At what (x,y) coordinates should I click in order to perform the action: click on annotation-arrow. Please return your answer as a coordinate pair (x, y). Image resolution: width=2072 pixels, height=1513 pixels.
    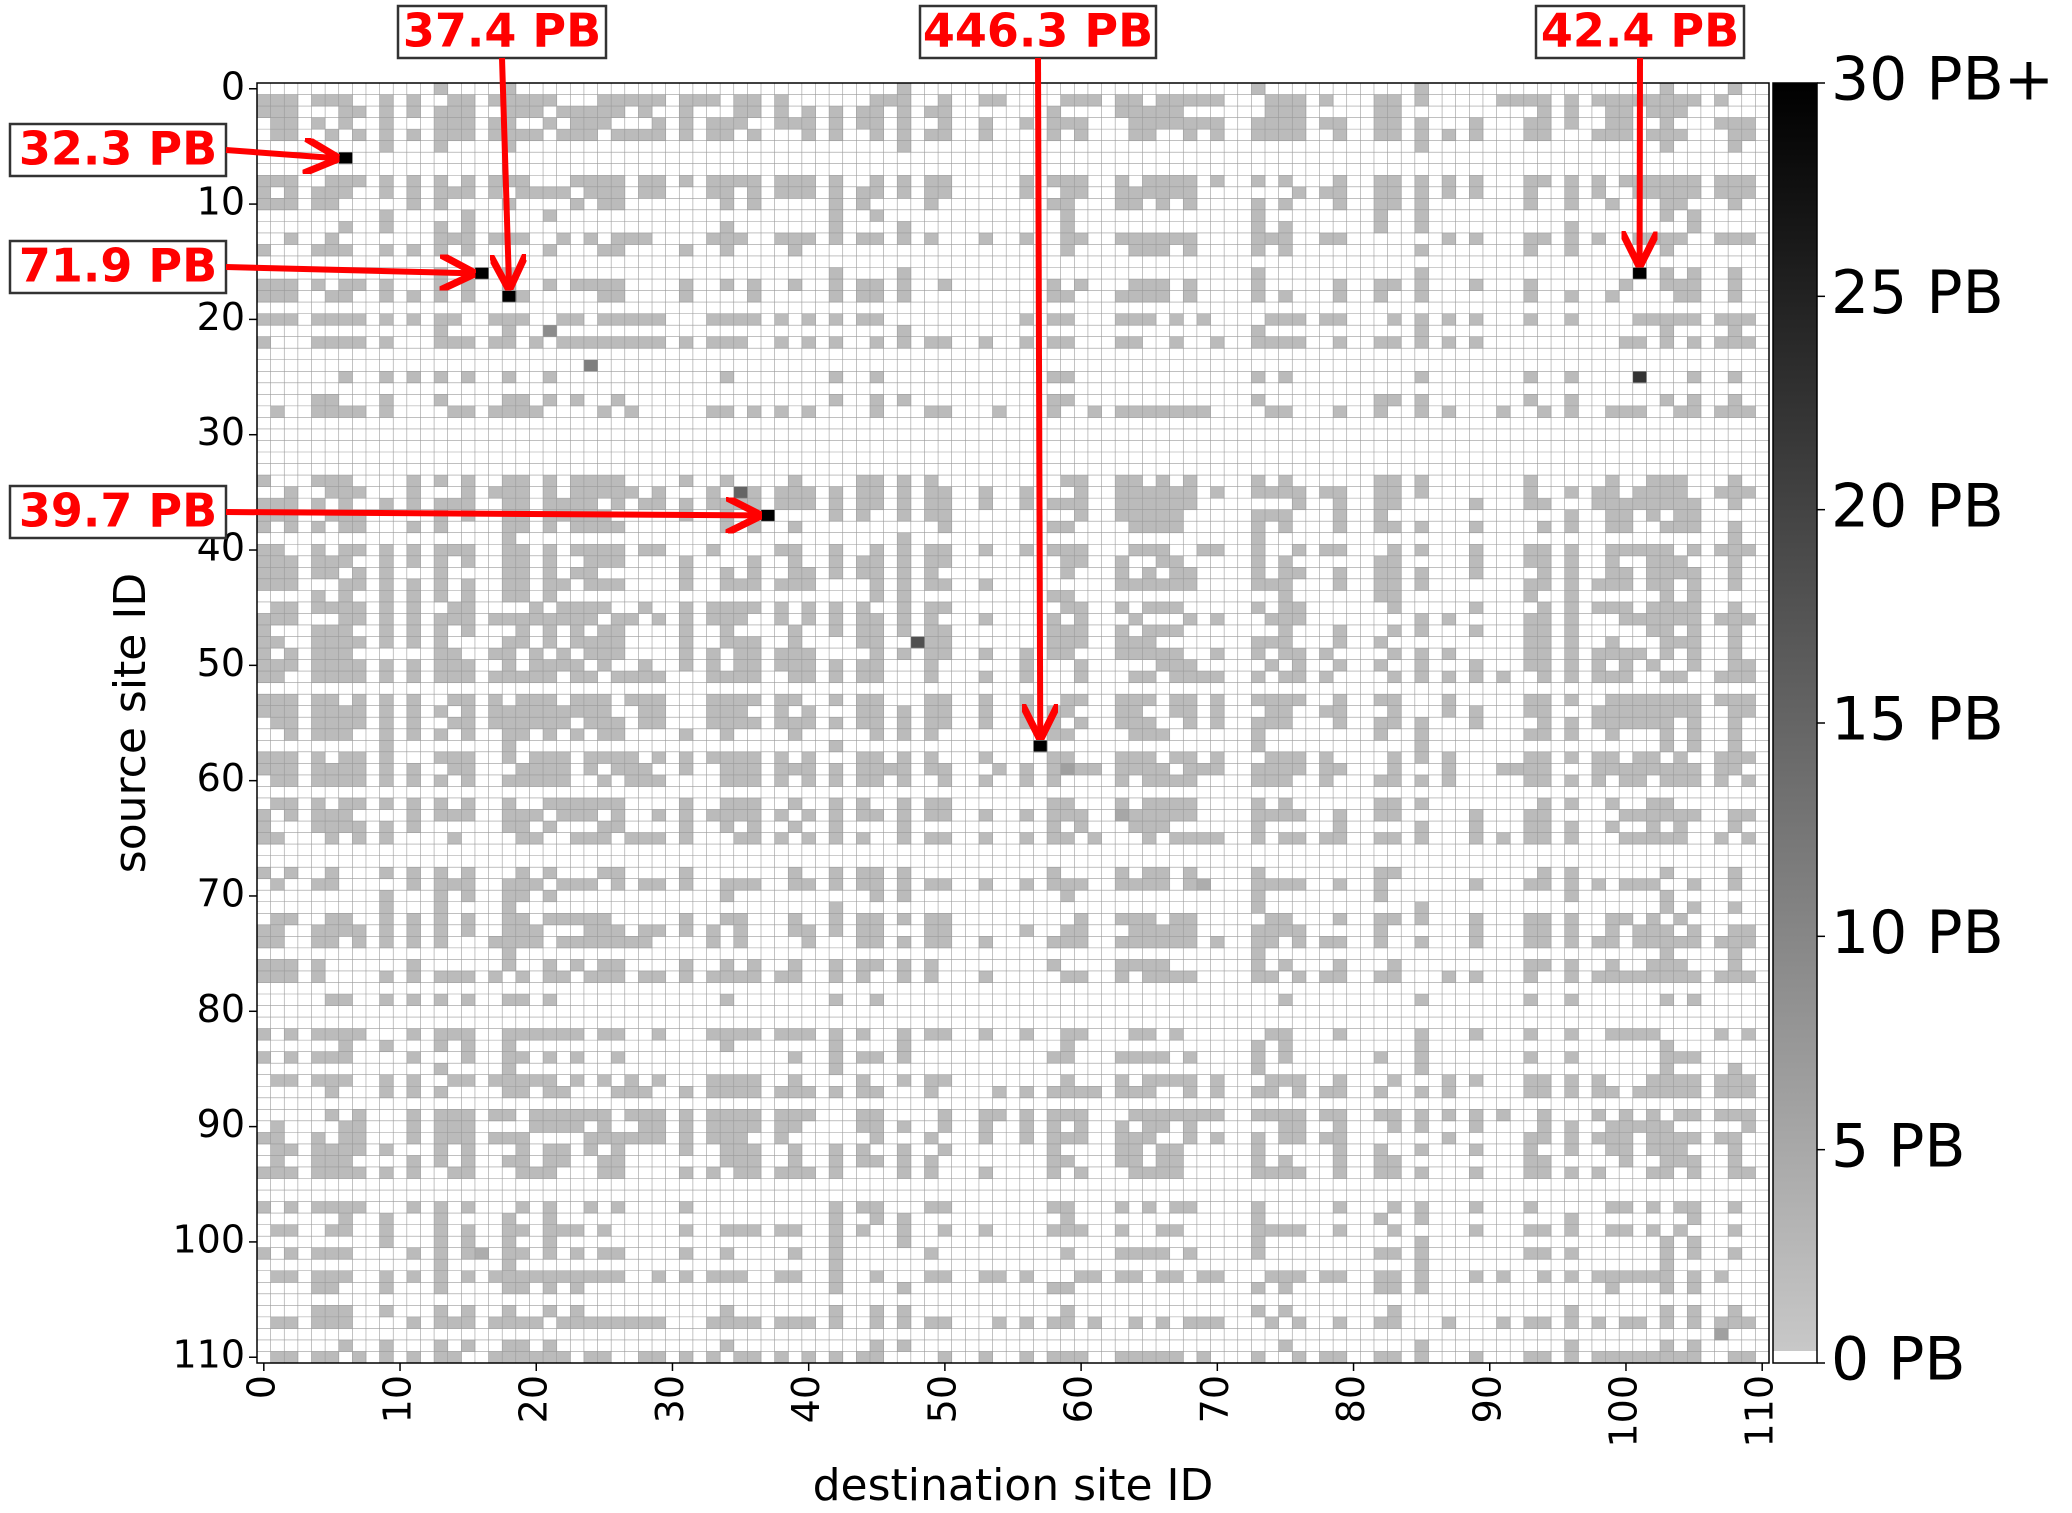
    Looking at the image, I should click on (279, 154).